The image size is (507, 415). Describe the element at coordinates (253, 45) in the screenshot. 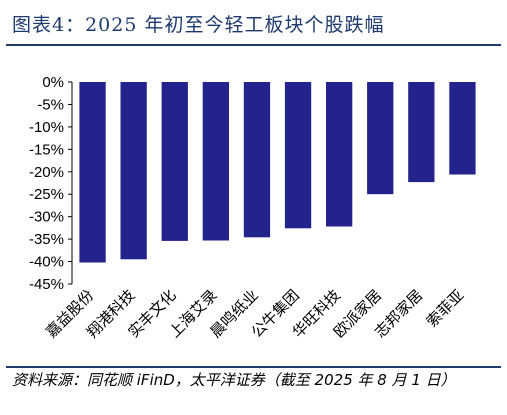

I see `title-divider` at that location.